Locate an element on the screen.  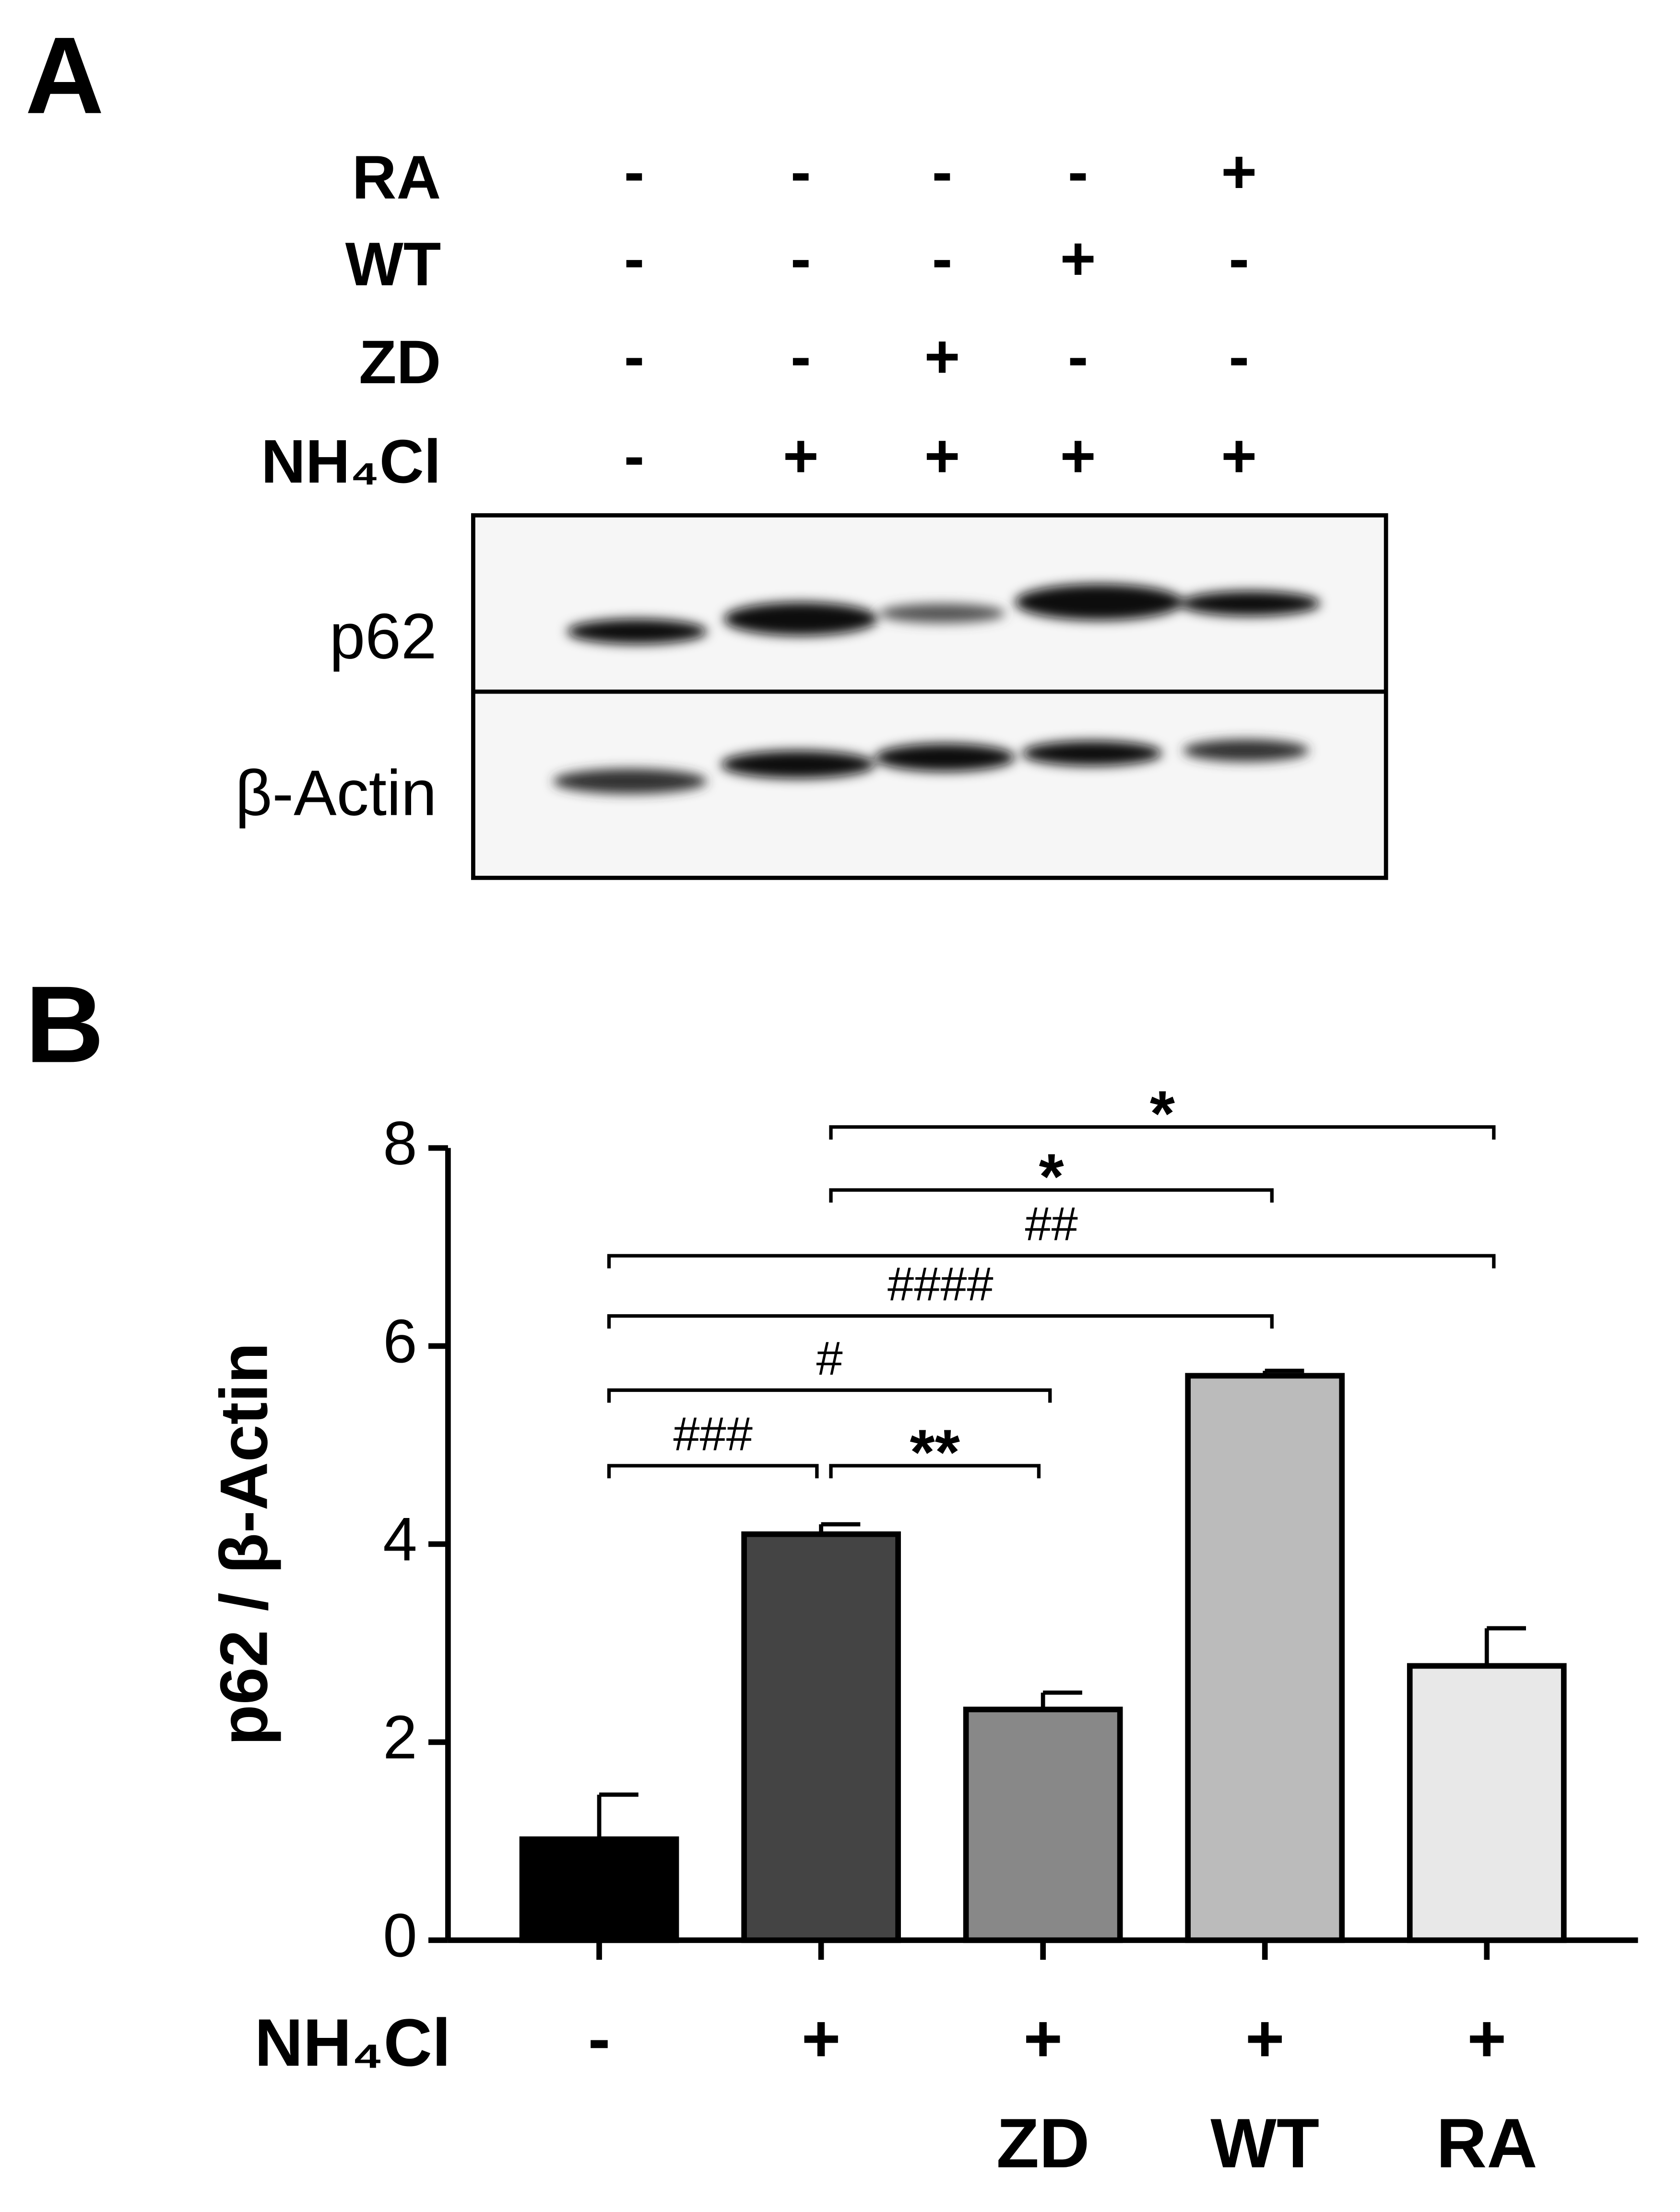
blot is located at coordinates (930, 696).